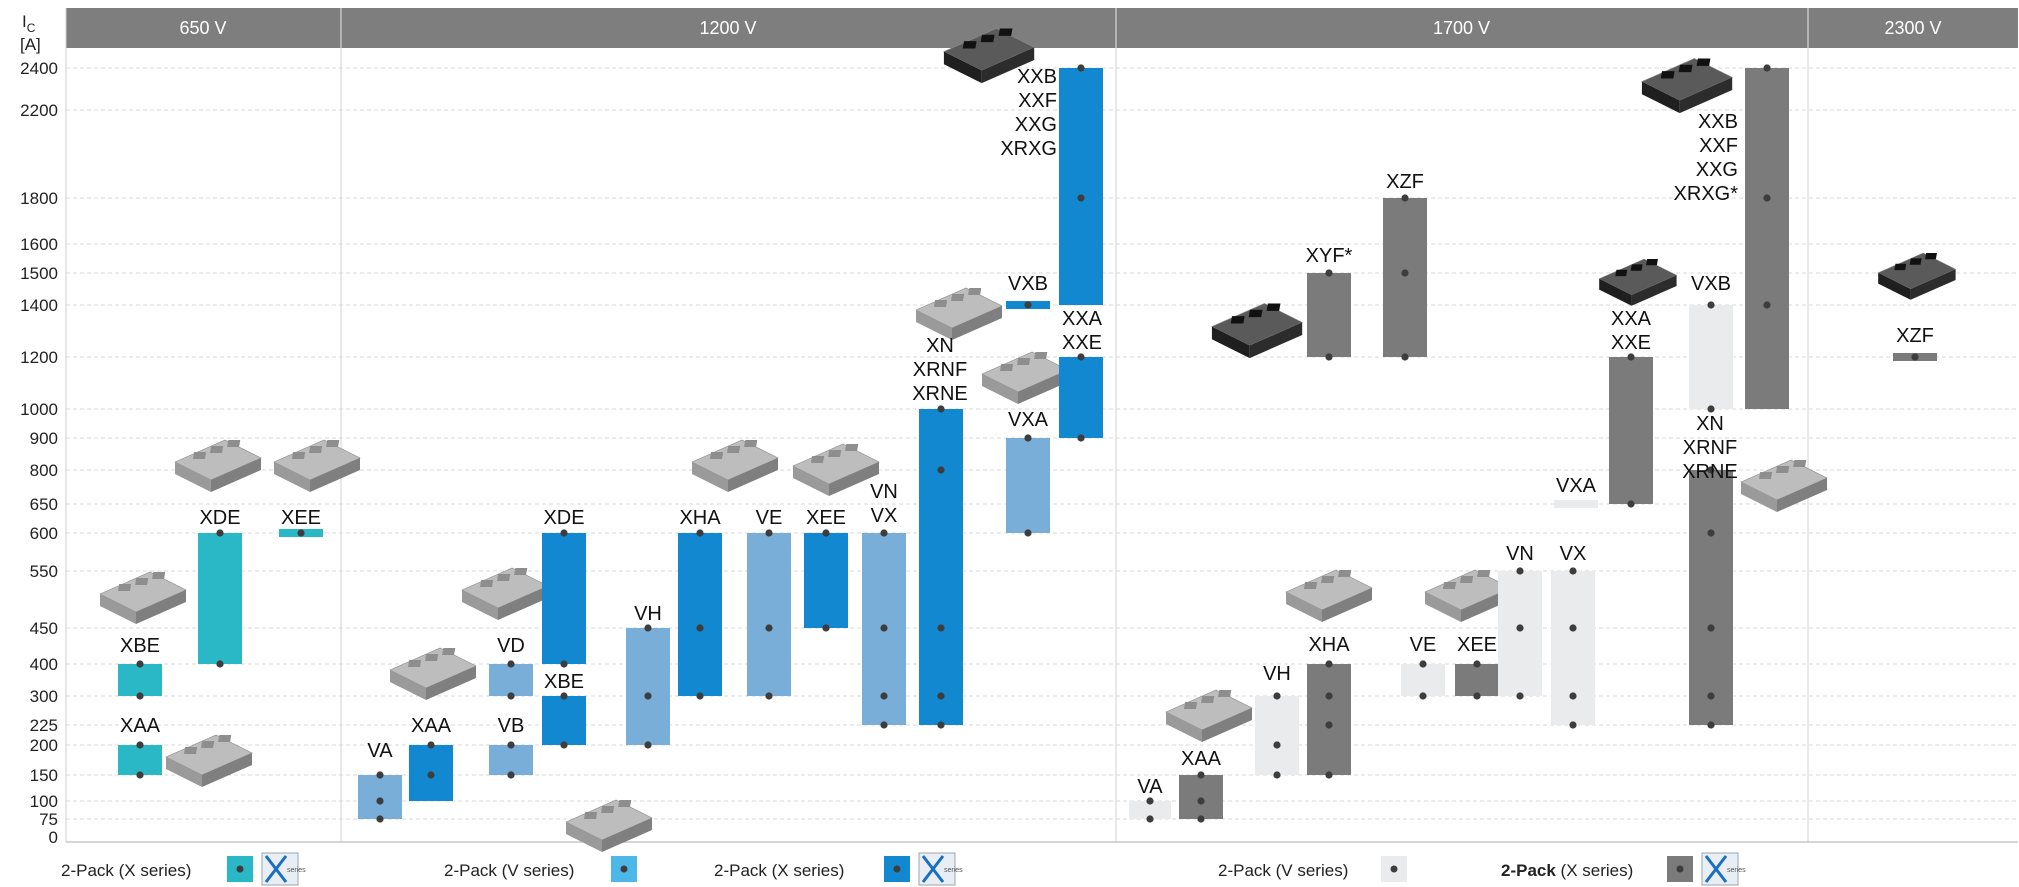  I want to click on bar-label: XZF, so click(1405, 182).